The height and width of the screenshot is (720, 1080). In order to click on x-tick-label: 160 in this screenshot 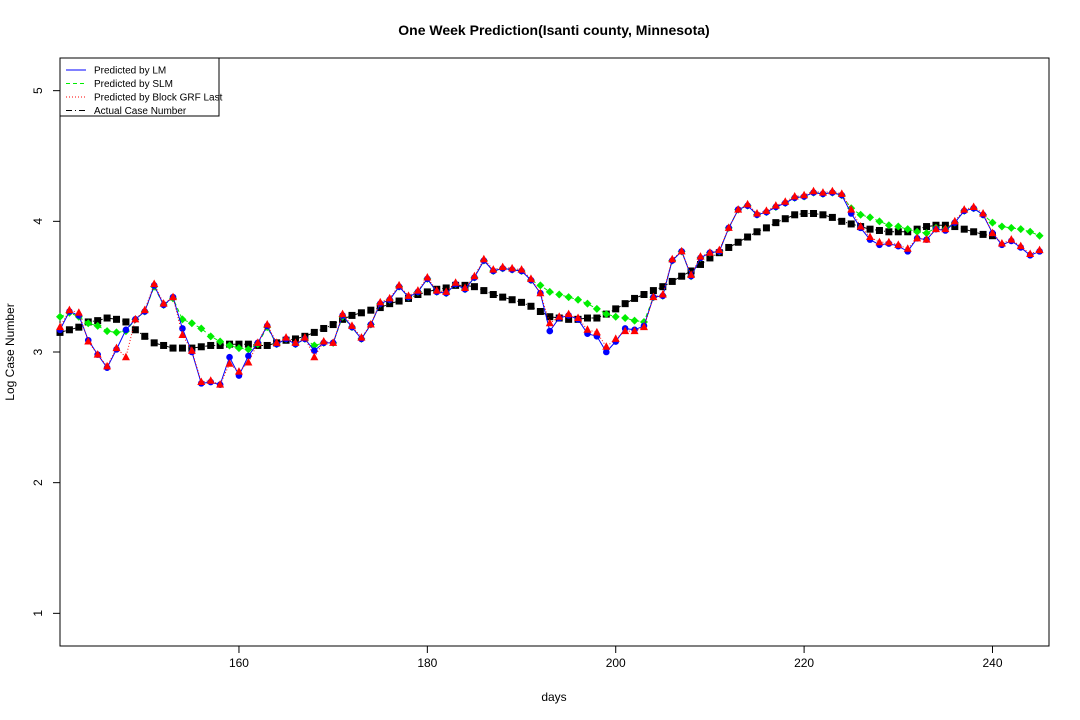, I will do `click(239, 663)`.